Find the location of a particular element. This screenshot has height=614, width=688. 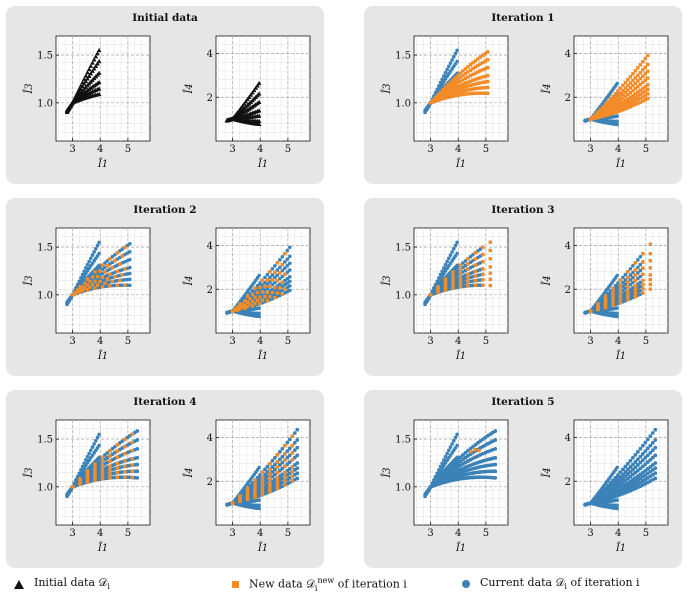

panel-5-subplot-0-xlabel: Ī1 is located at coordinates (460, 548).